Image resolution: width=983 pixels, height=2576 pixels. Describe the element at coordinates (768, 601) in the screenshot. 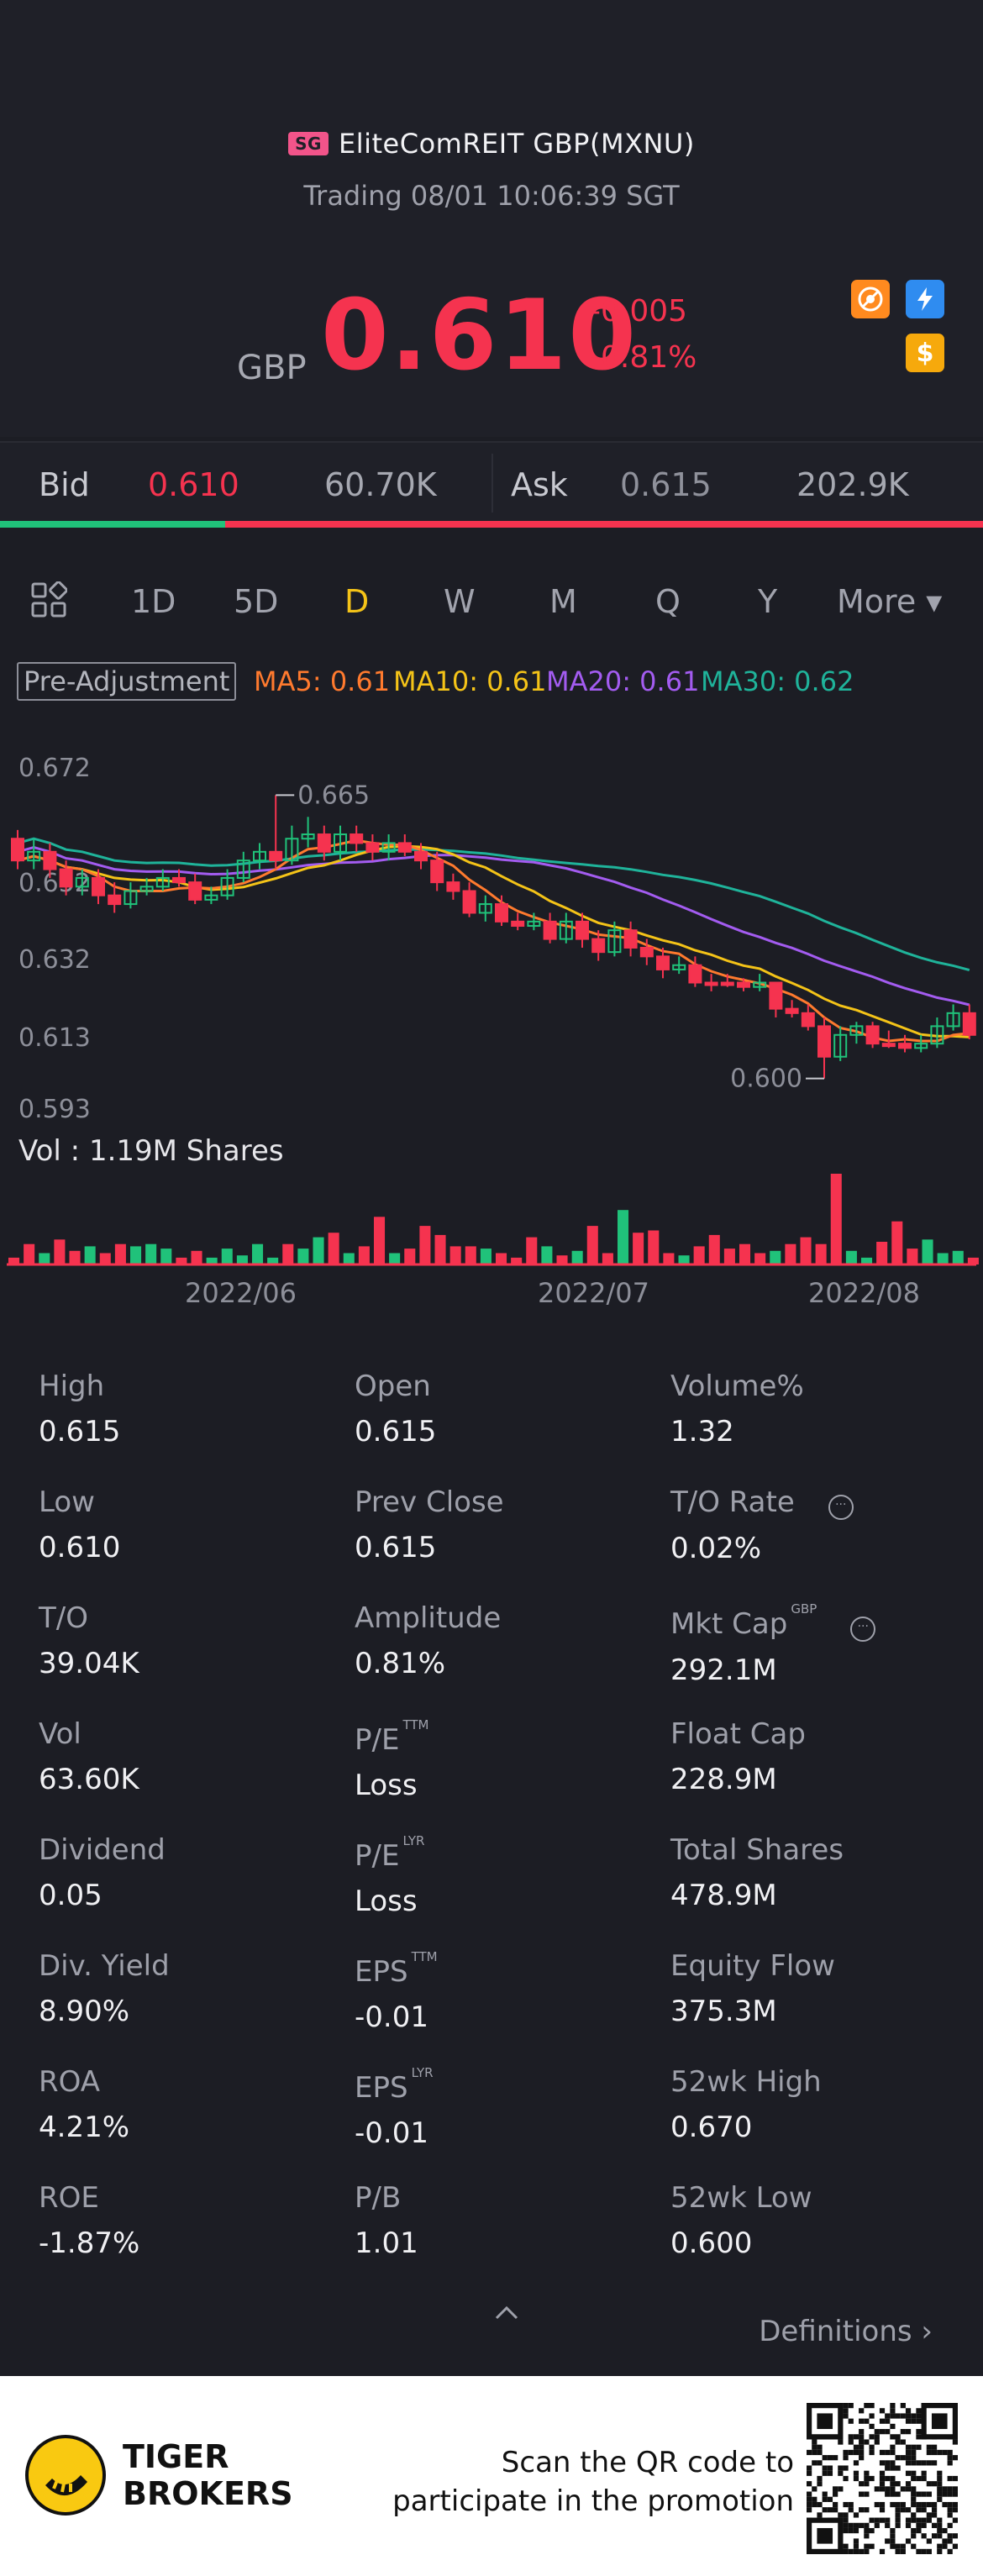

I see `tab-y: Y` at that location.